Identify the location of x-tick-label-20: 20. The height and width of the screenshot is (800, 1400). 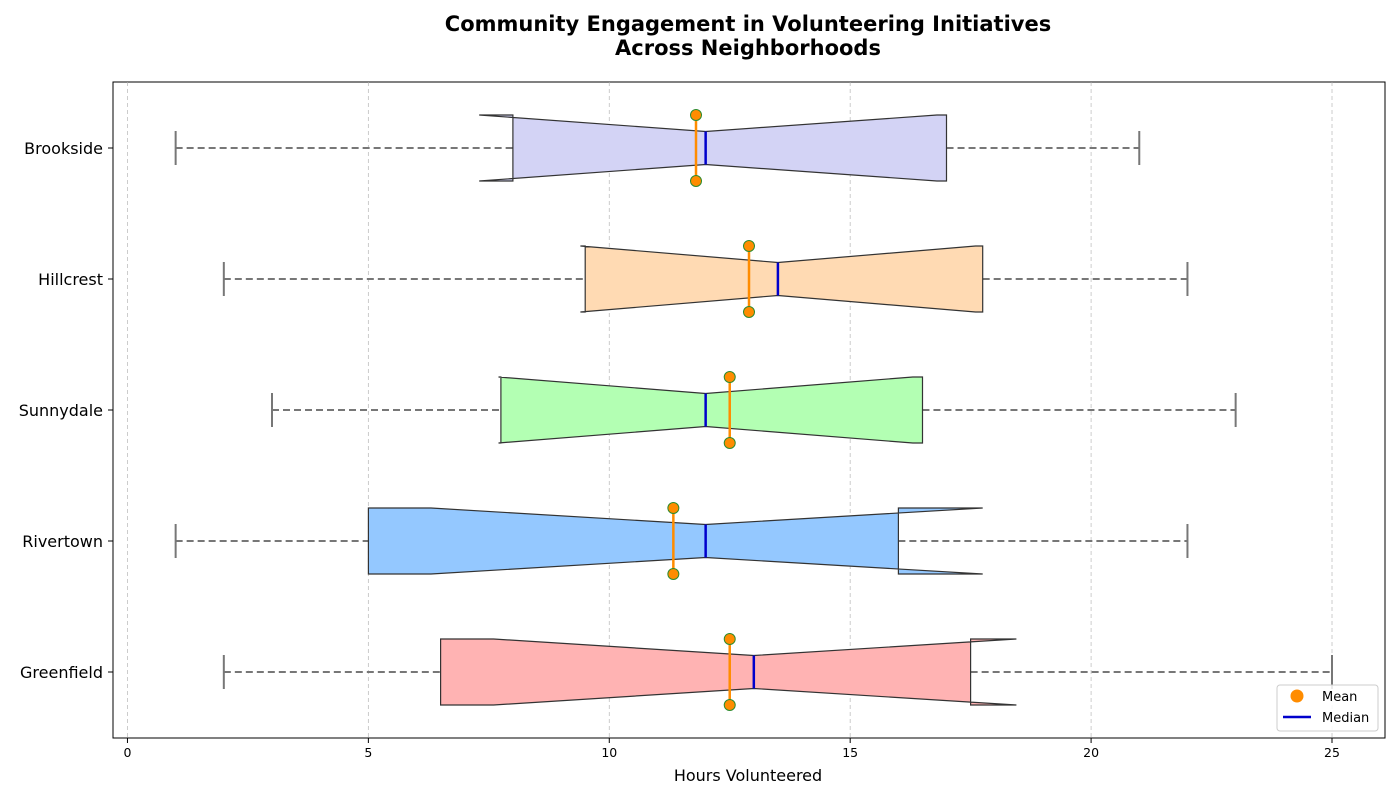
(1091, 752).